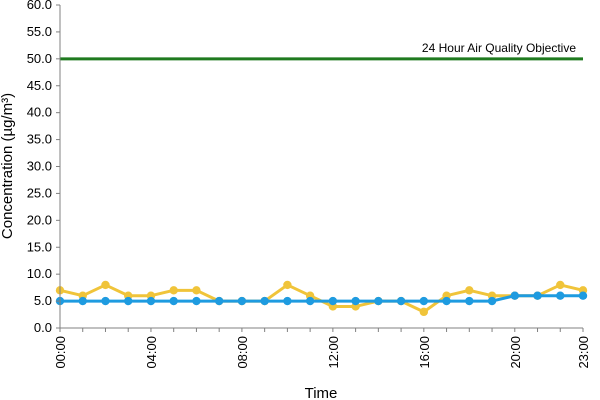 The height and width of the screenshot is (400, 600). Describe the element at coordinates (499, 48) in the screenshot. I see `objective-label: 24 Hour Air Quality Objective` at that location.